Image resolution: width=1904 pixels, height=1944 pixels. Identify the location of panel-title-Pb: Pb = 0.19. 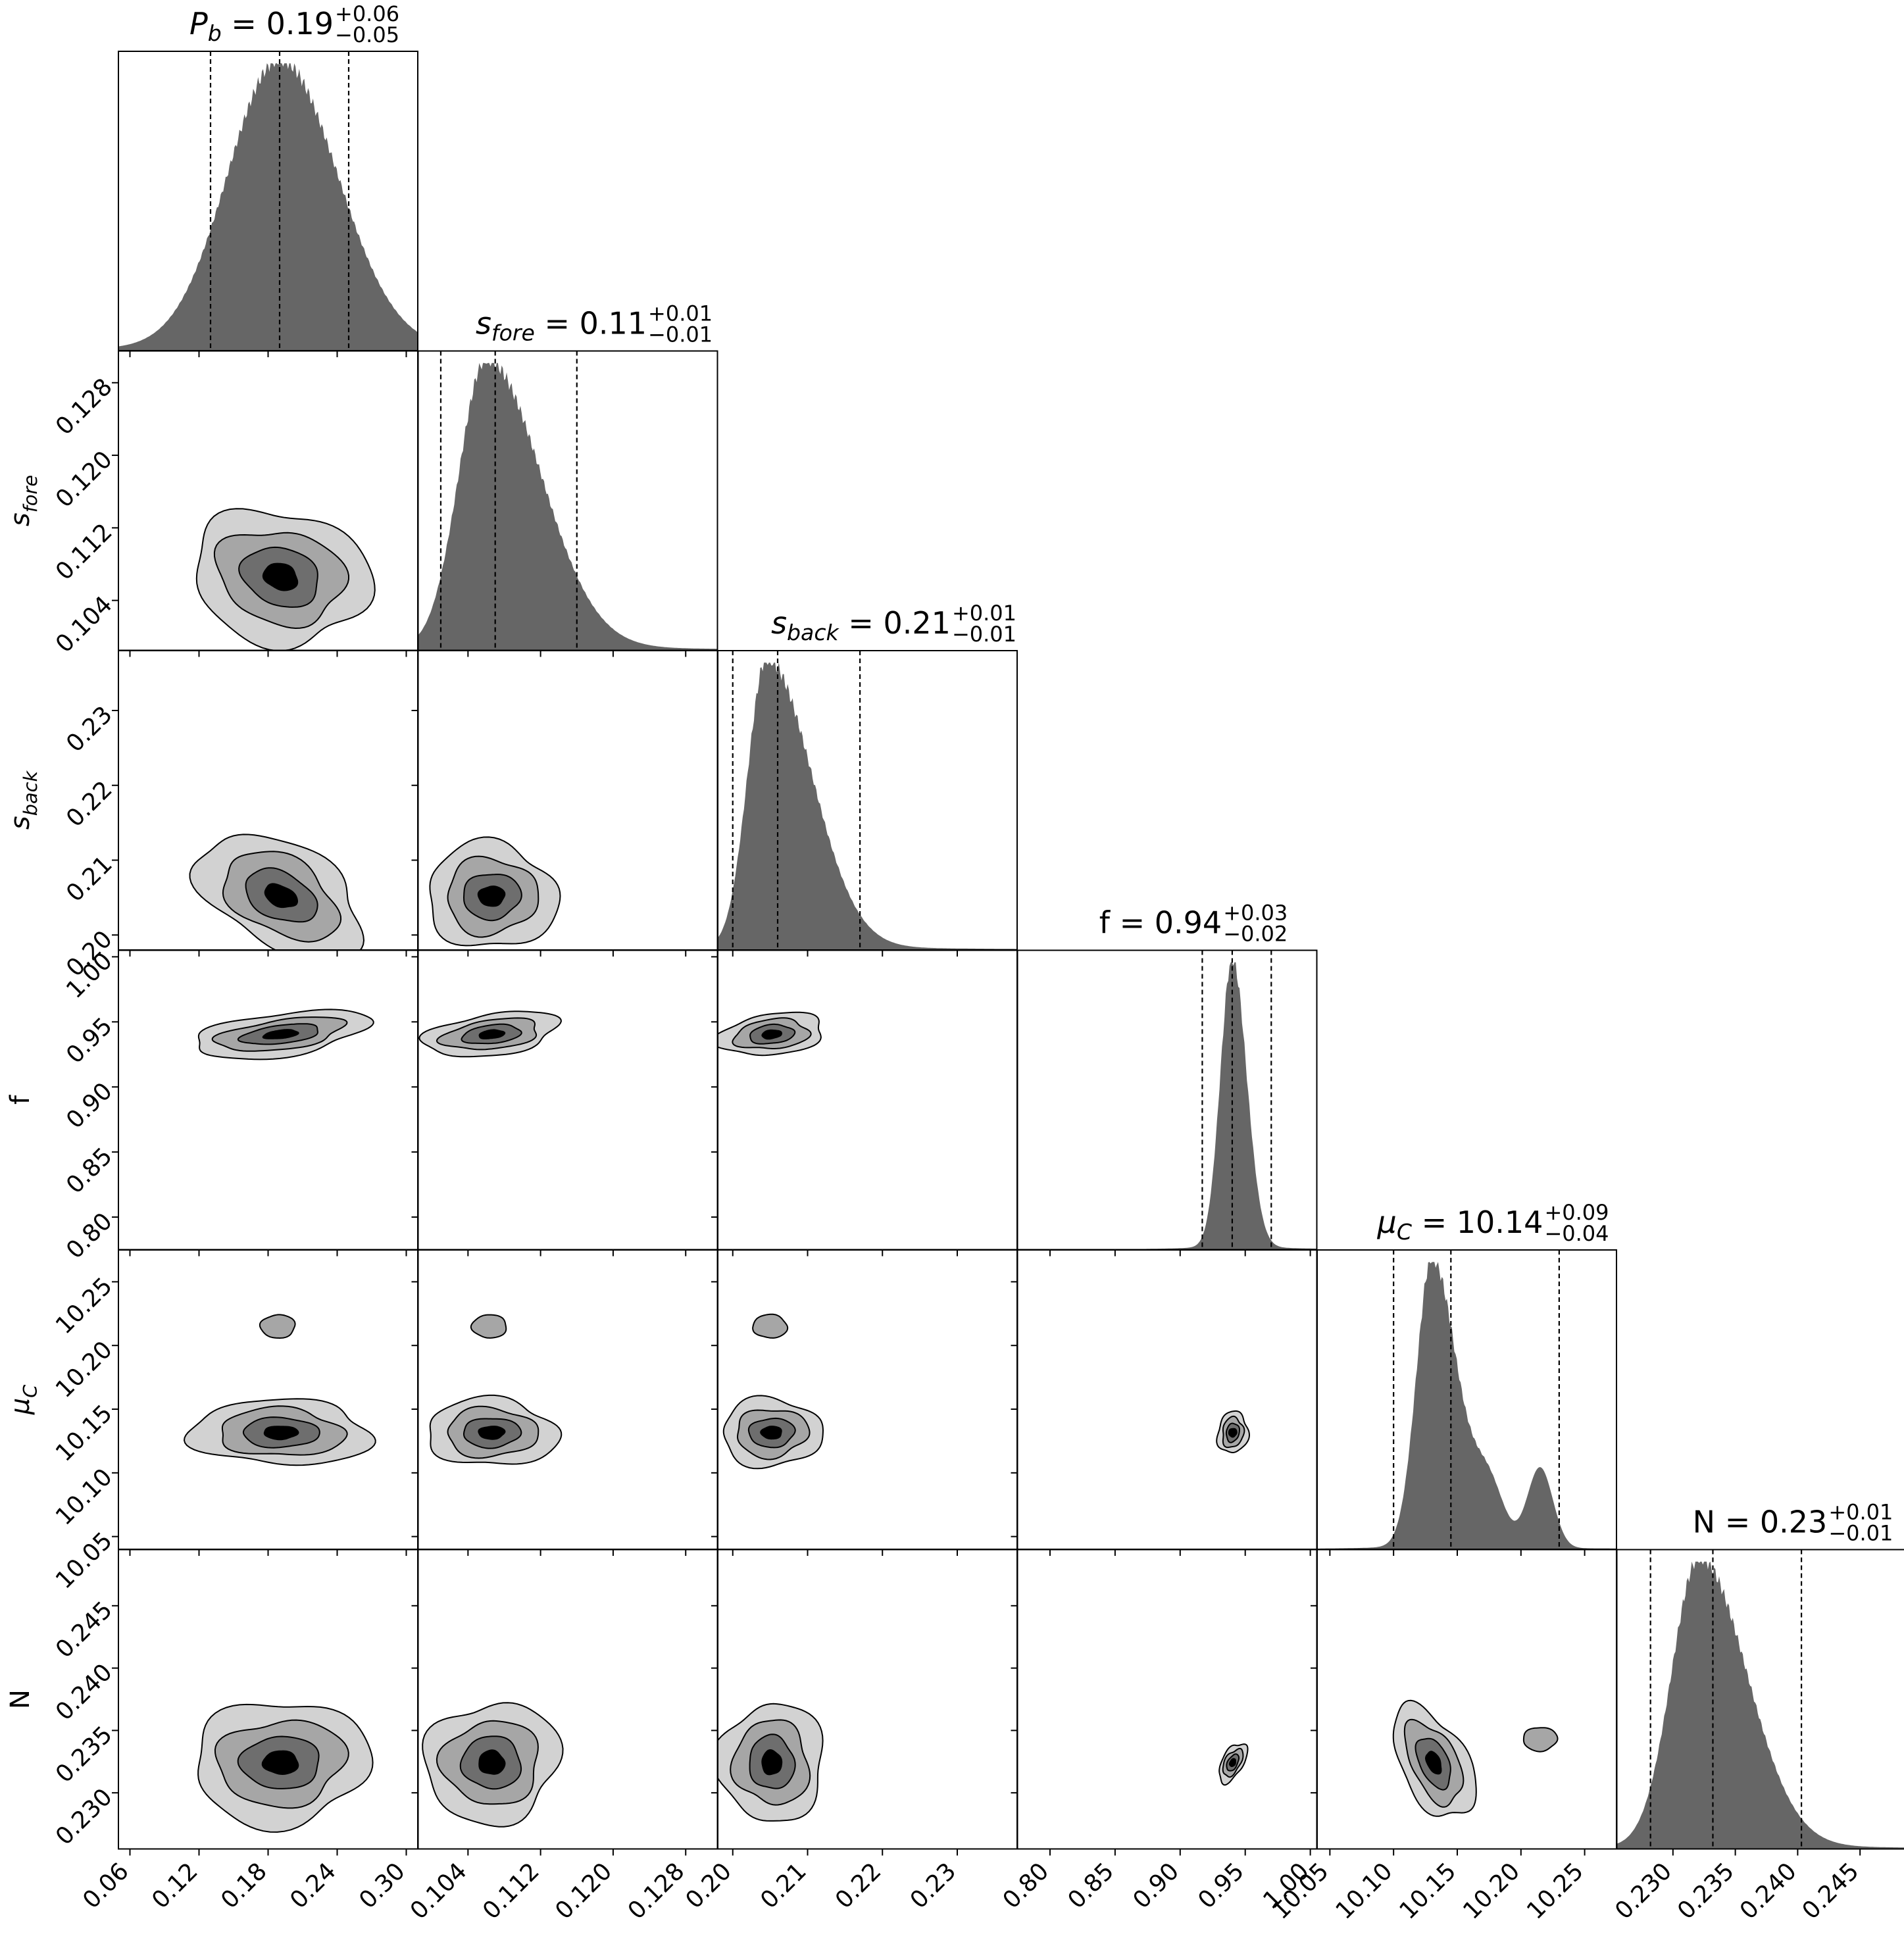
(261, 26).